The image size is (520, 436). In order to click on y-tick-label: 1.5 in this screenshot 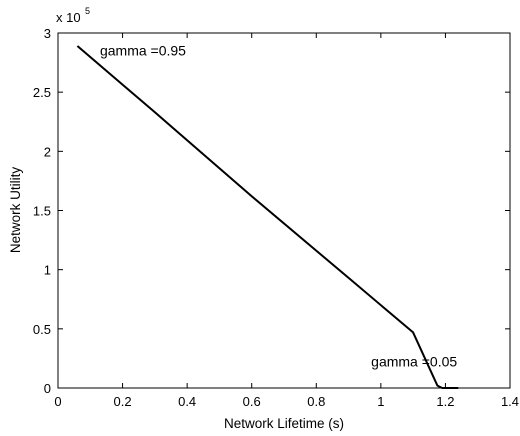, I will do `click(42, 211)`.